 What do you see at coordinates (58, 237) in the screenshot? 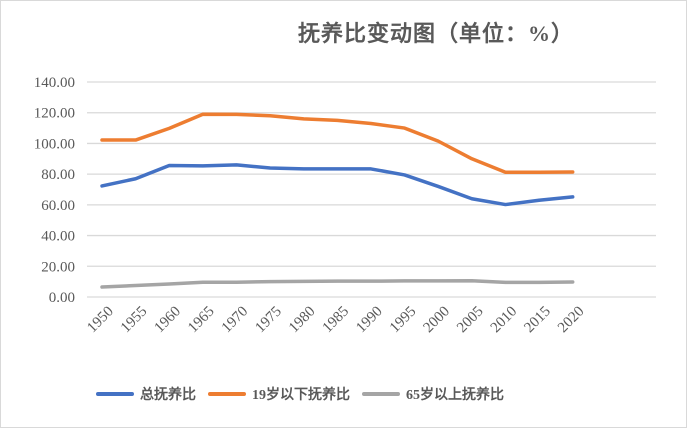
I see `y-tick-label: 40.00` at bounding box center [58, 237].